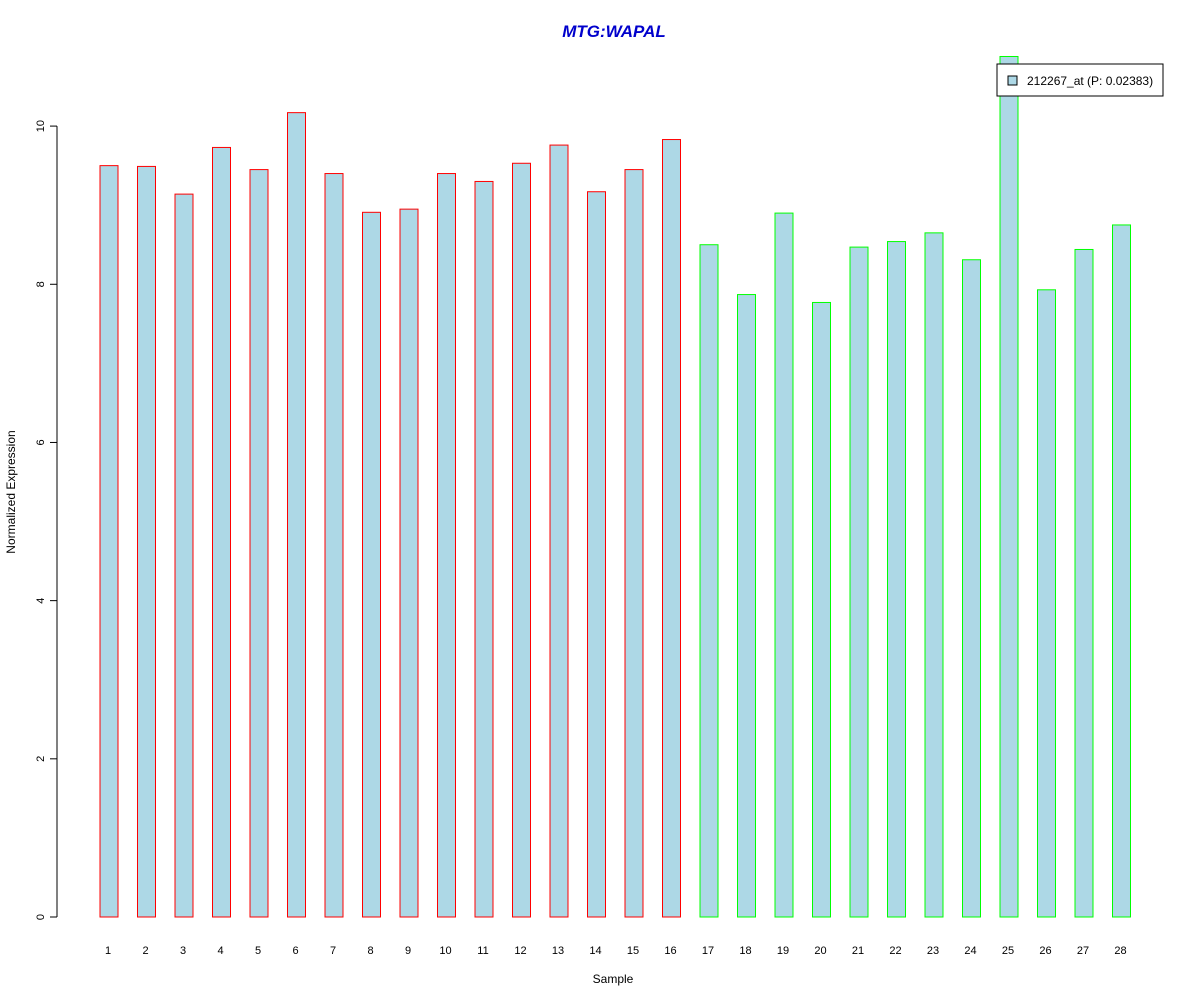 The image size is (1200, 1000). I want to click on y-tick-label: 6, so click(41, 442).